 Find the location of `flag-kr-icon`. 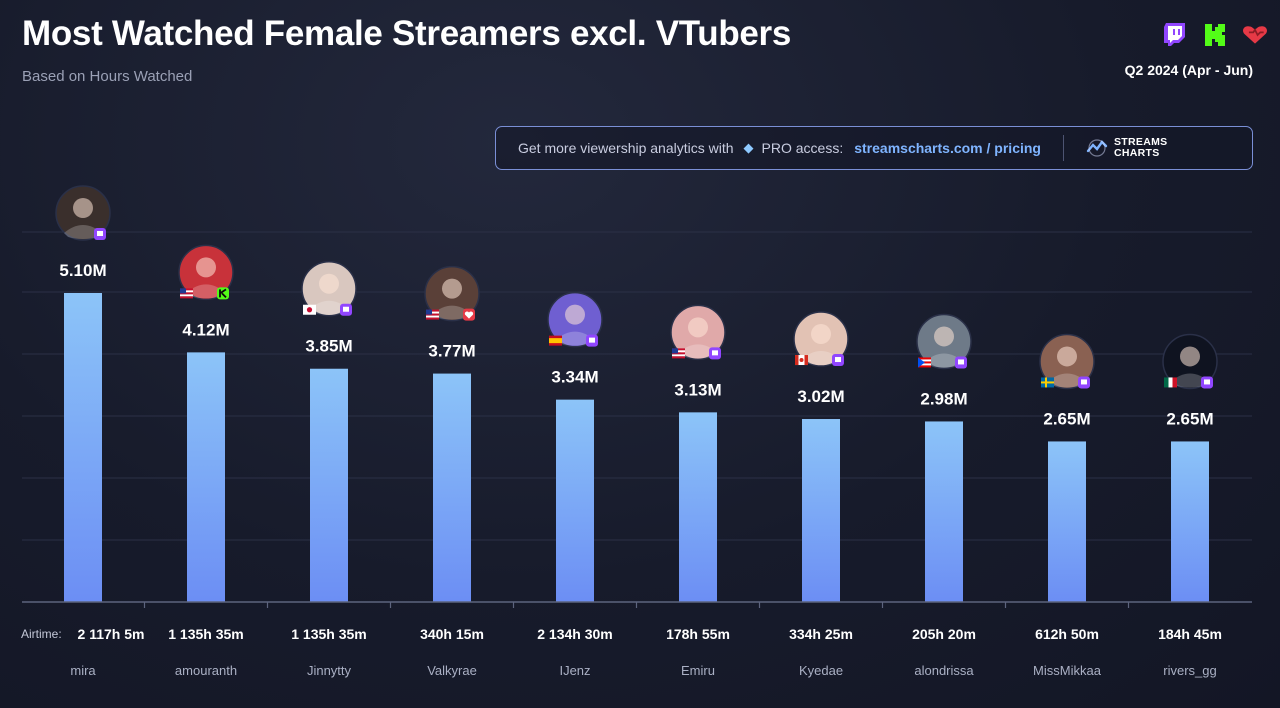

flag-kr-icon is located at coordinates (309, 309).